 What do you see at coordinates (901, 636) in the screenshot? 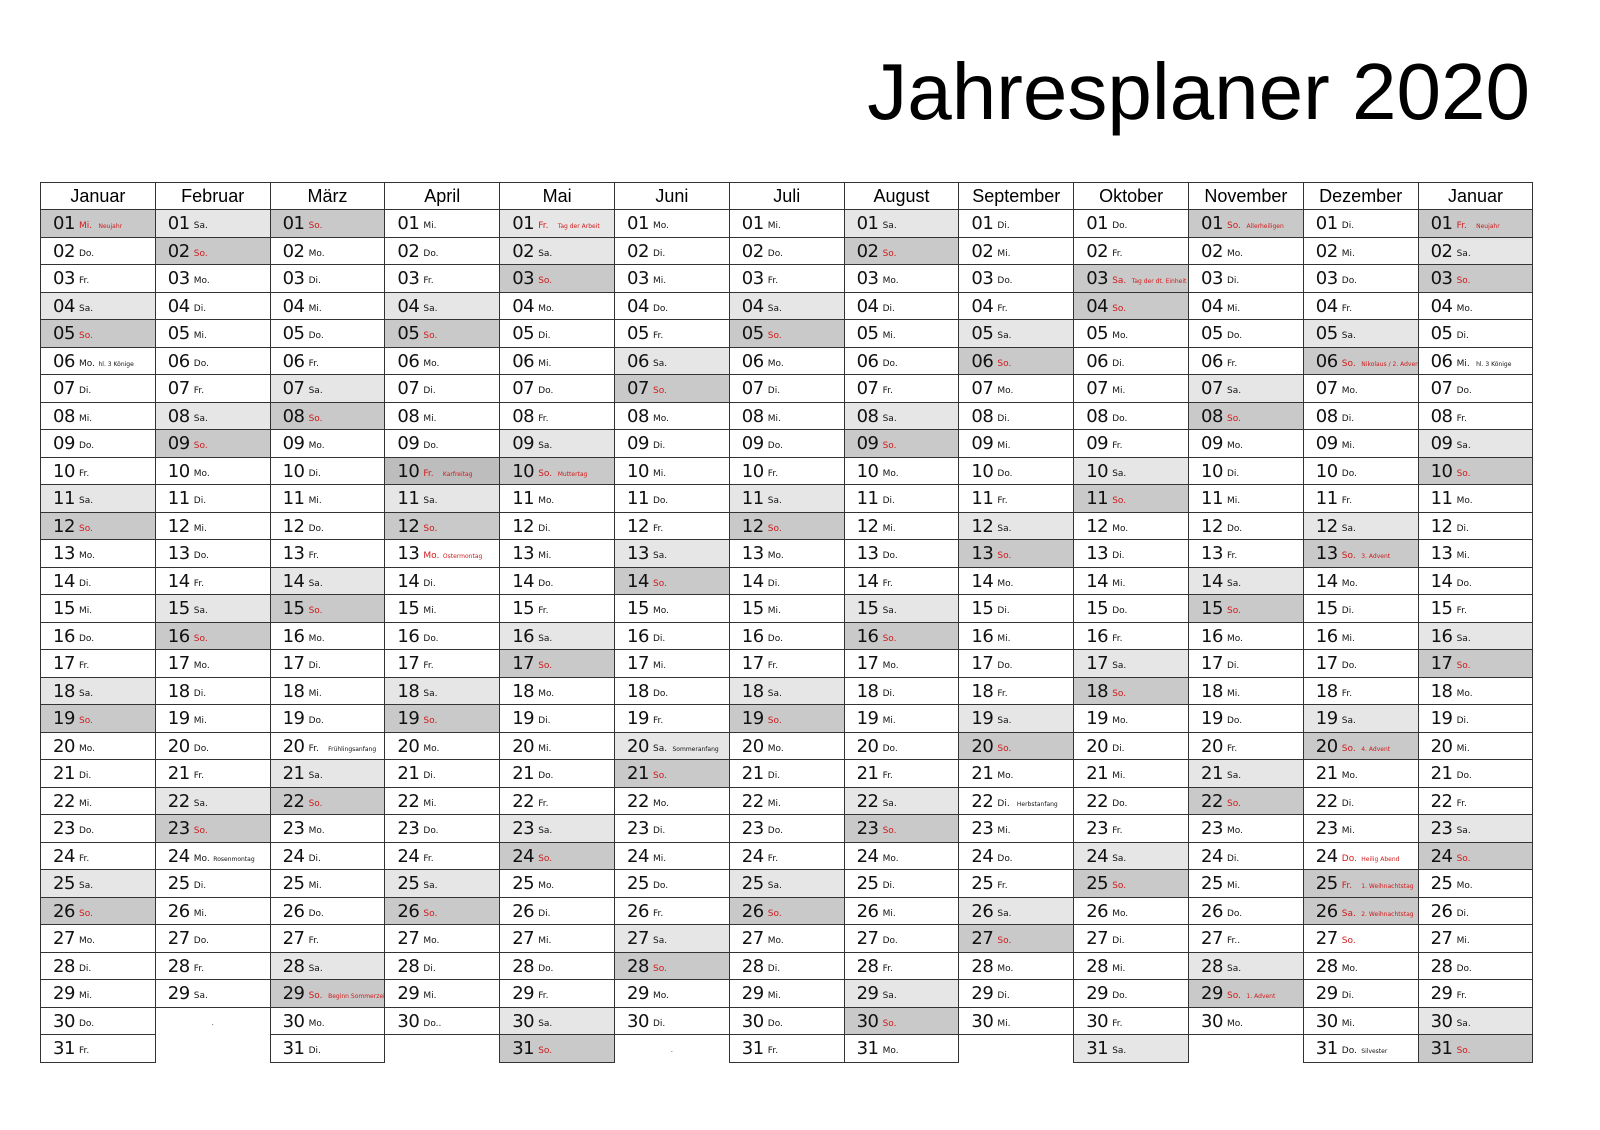
I see `day-cell: 16 So.` at bounding box center [901, 636].